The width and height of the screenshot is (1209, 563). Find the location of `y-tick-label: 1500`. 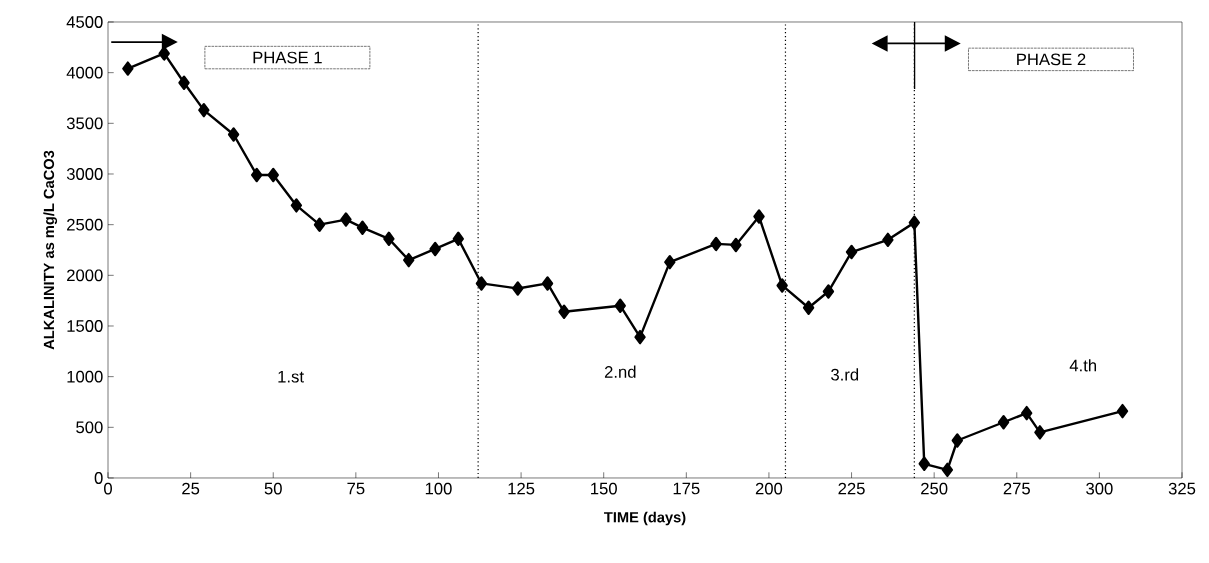

y-tick-label: 1500 is located at coordinates (85, 326).